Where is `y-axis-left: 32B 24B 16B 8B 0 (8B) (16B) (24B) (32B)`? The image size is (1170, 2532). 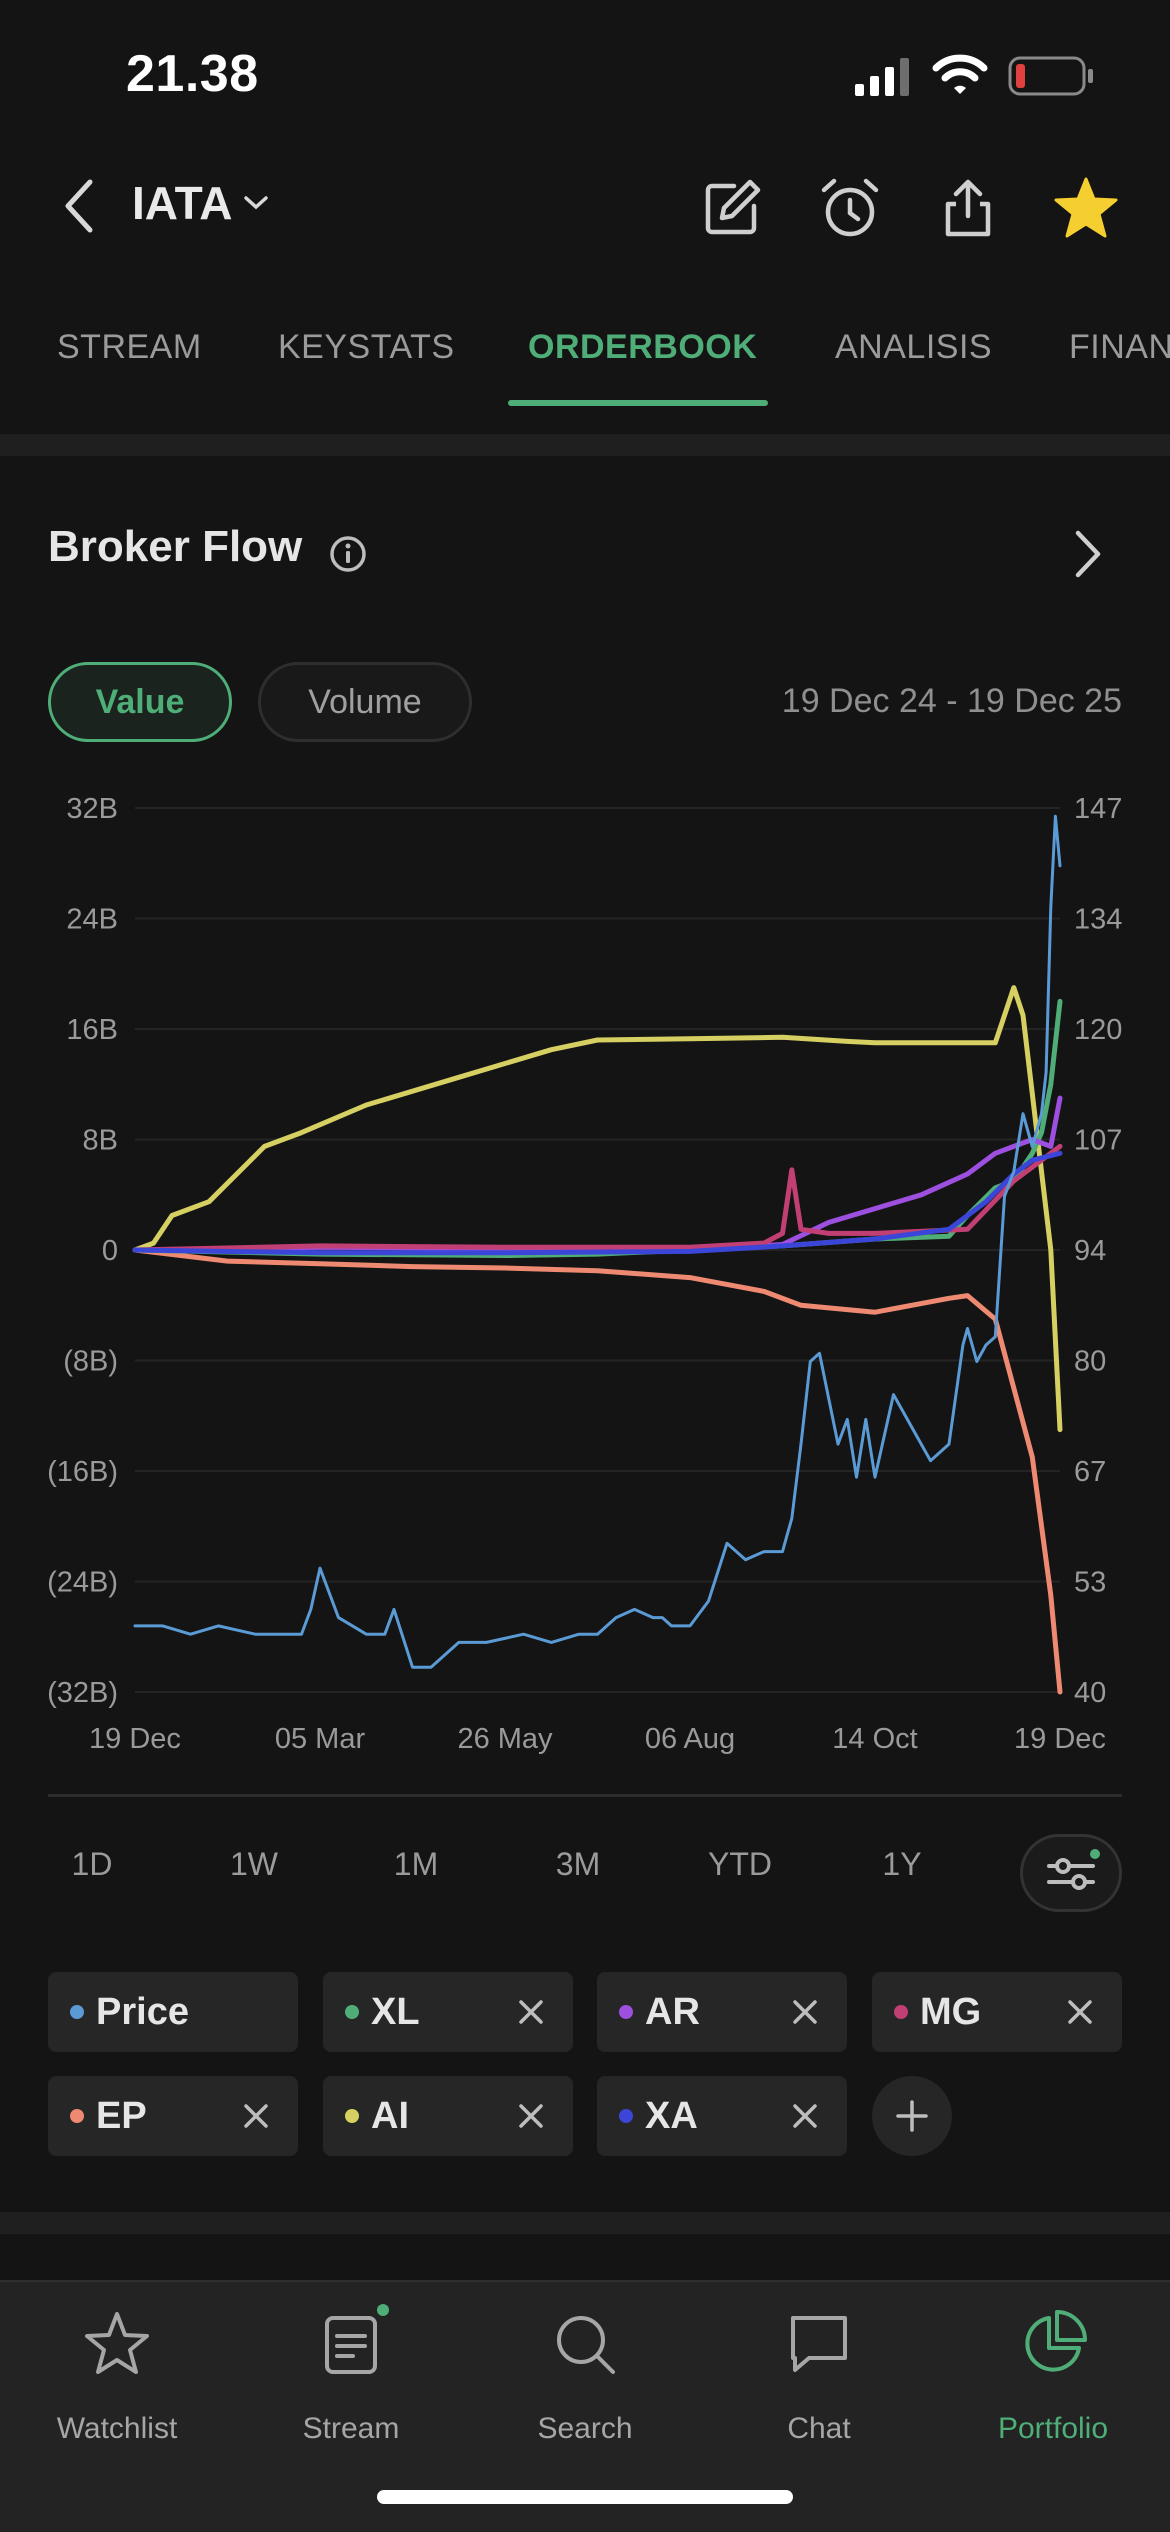
y-axis-left: 32B 24B 16B 8B 0 (8B) (16B) (24B) (32B) is located at coordinates (82, 1251).